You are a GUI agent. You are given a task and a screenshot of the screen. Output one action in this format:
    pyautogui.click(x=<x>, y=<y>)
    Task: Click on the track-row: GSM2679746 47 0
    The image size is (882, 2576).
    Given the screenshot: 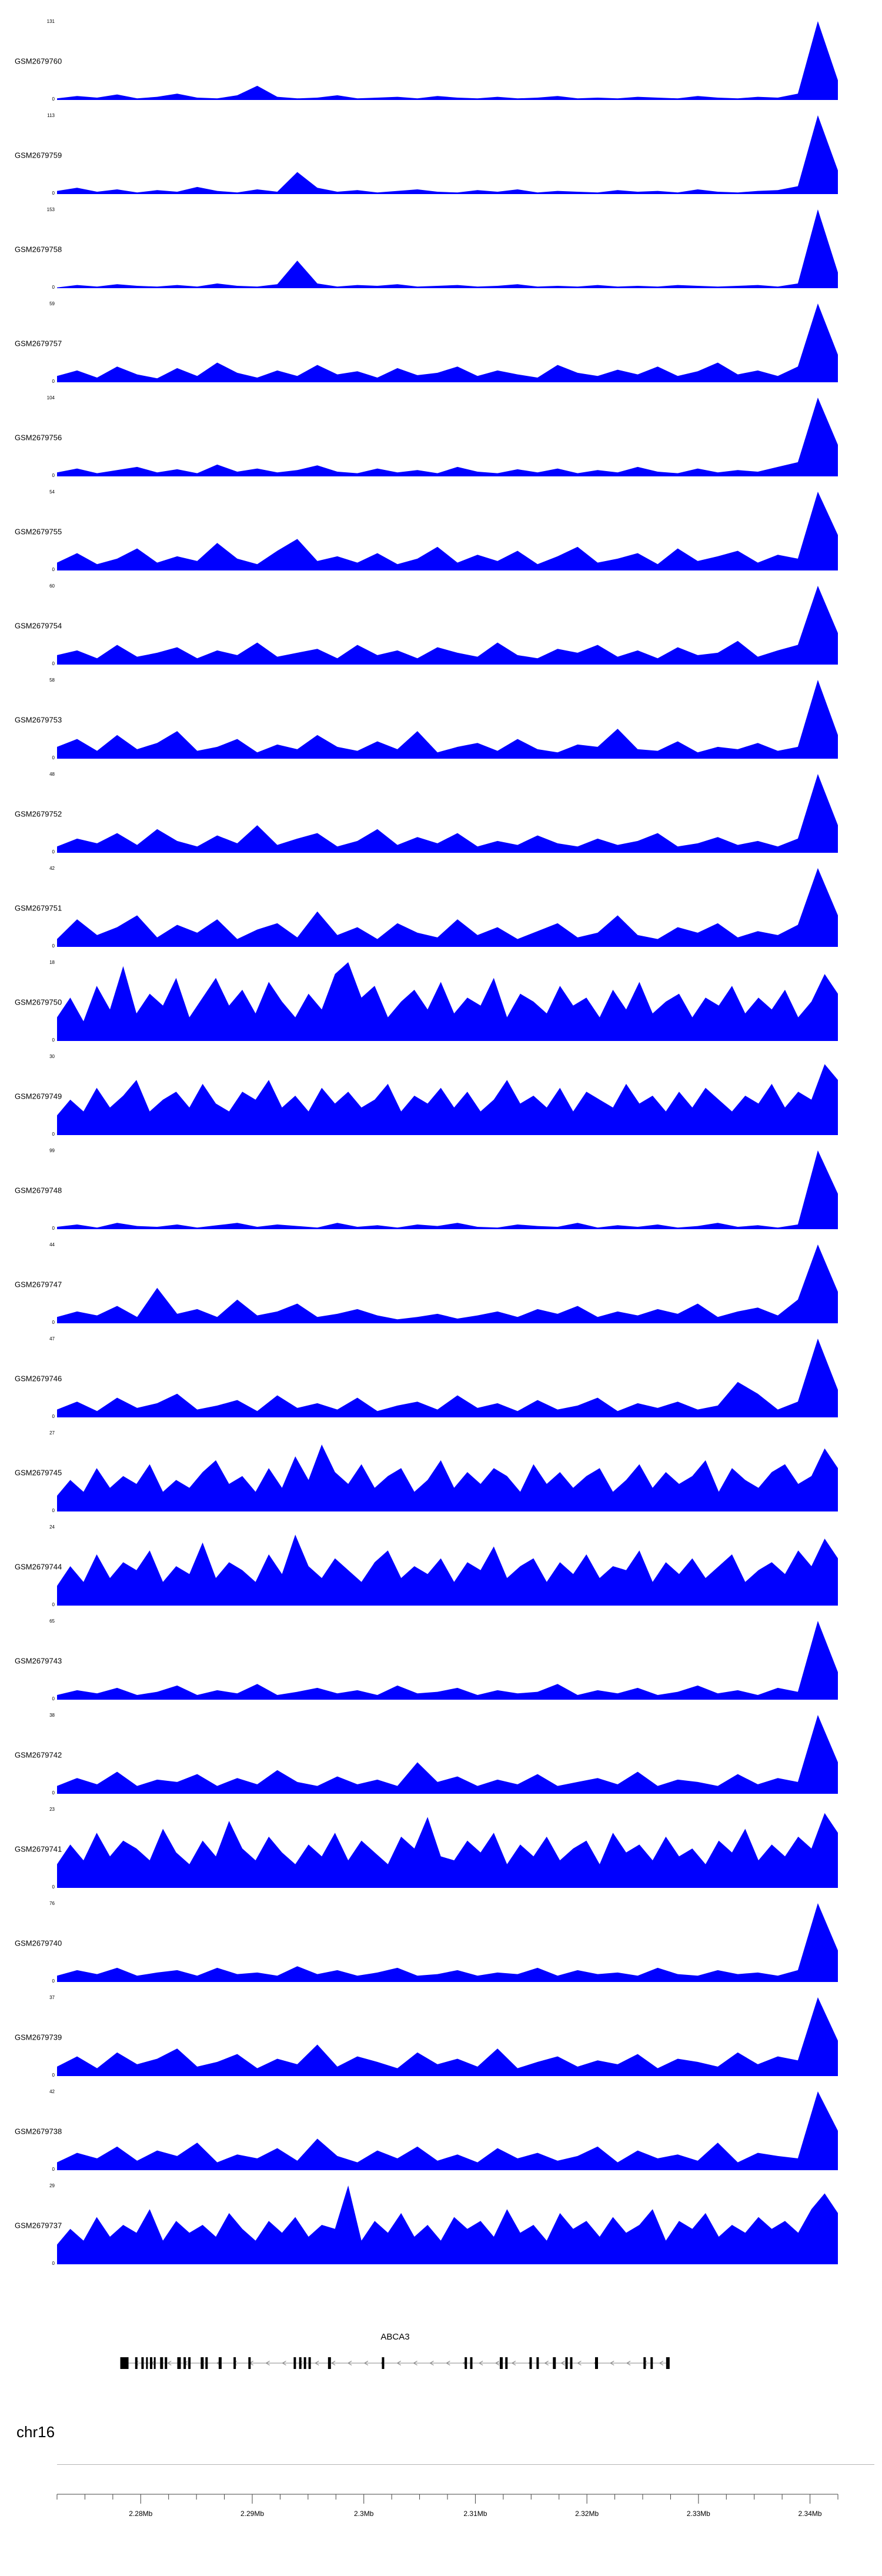 What is the action you would take?
    pyautogui.click(x=441, y=1379)
    